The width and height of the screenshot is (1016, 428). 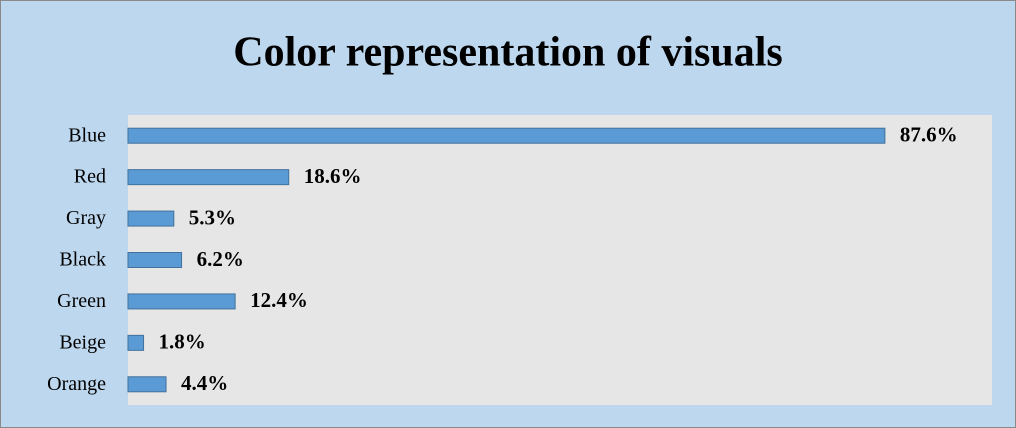 What do you see at coordinates (279, 300) in the screenshot?
I see `data-label: 12.4%` at bounding box center [279, 300].